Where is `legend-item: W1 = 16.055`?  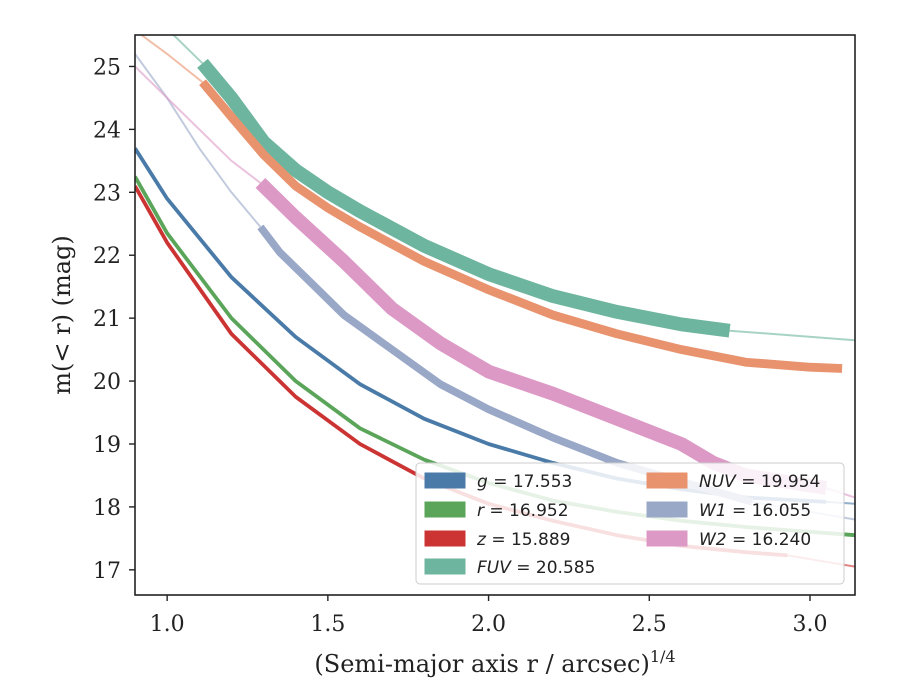 legend-item: W1 = 16.055 is located at coordinates (728, 511).